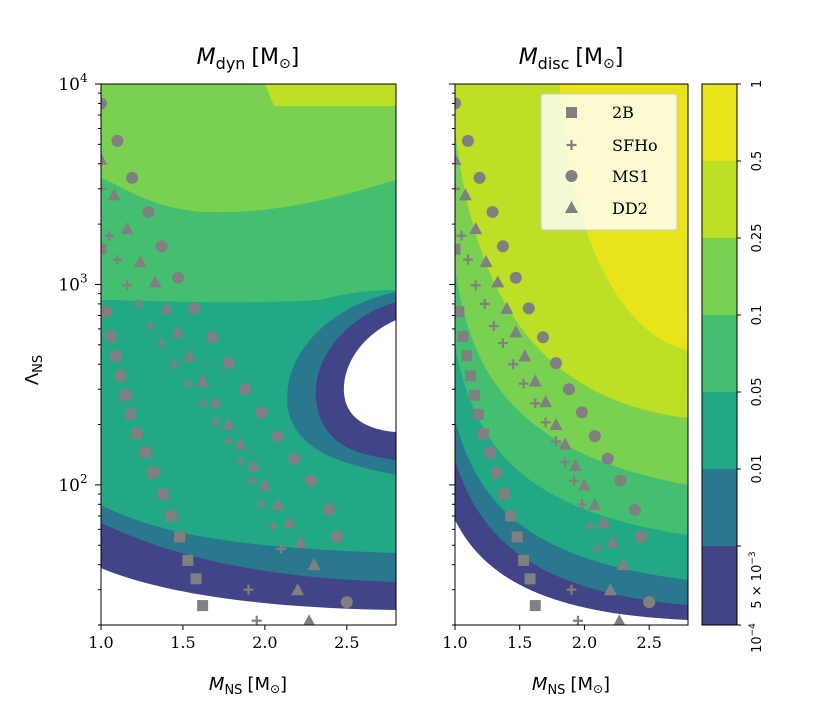 Image resolution: width=830 pixels, height=703 pixels. What do you see at coordinates (719, 354) in the screenshot?
I see `colorbar-frame` at bounding box center [719, 354].